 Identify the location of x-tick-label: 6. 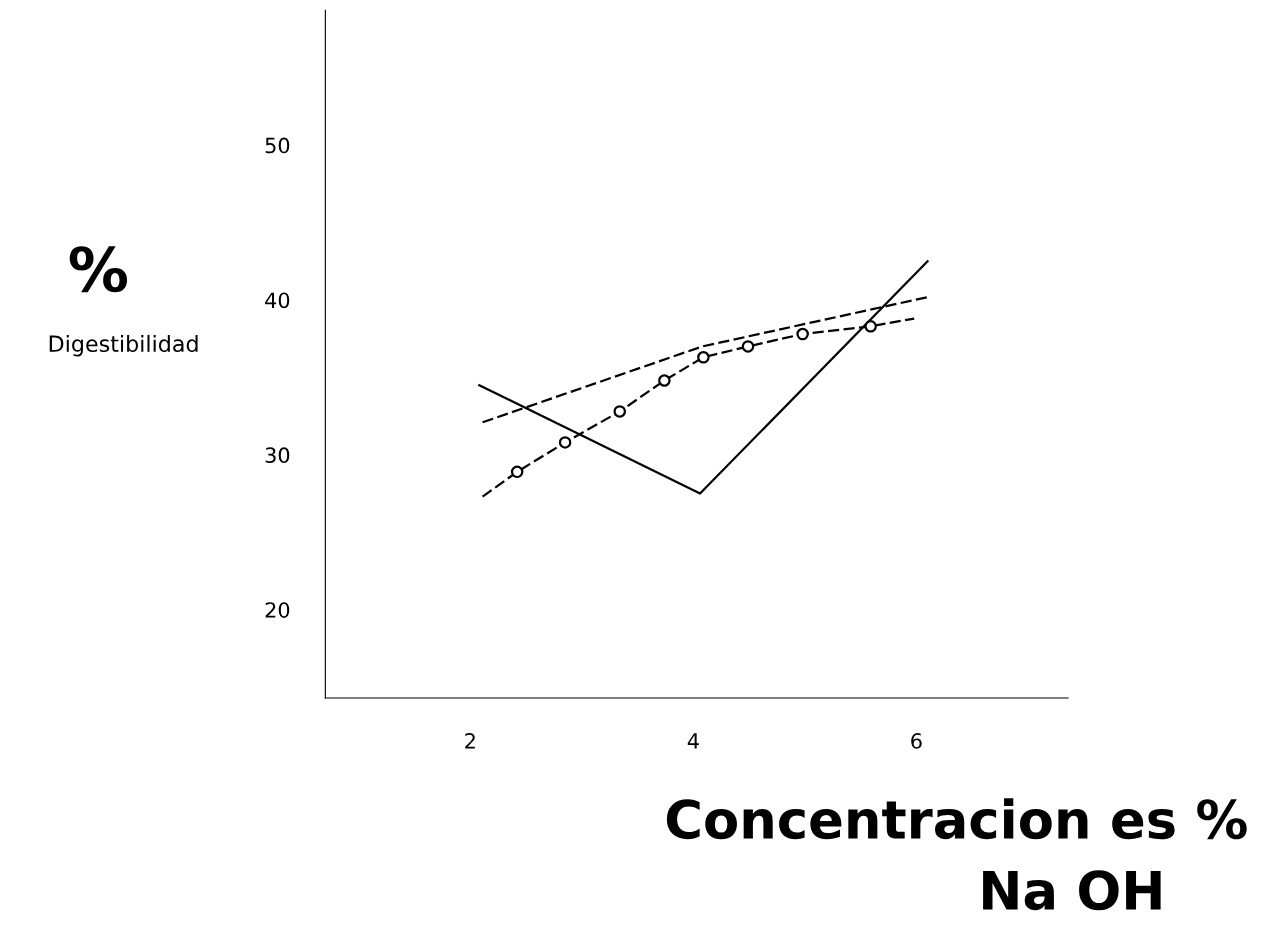
(916, 741).